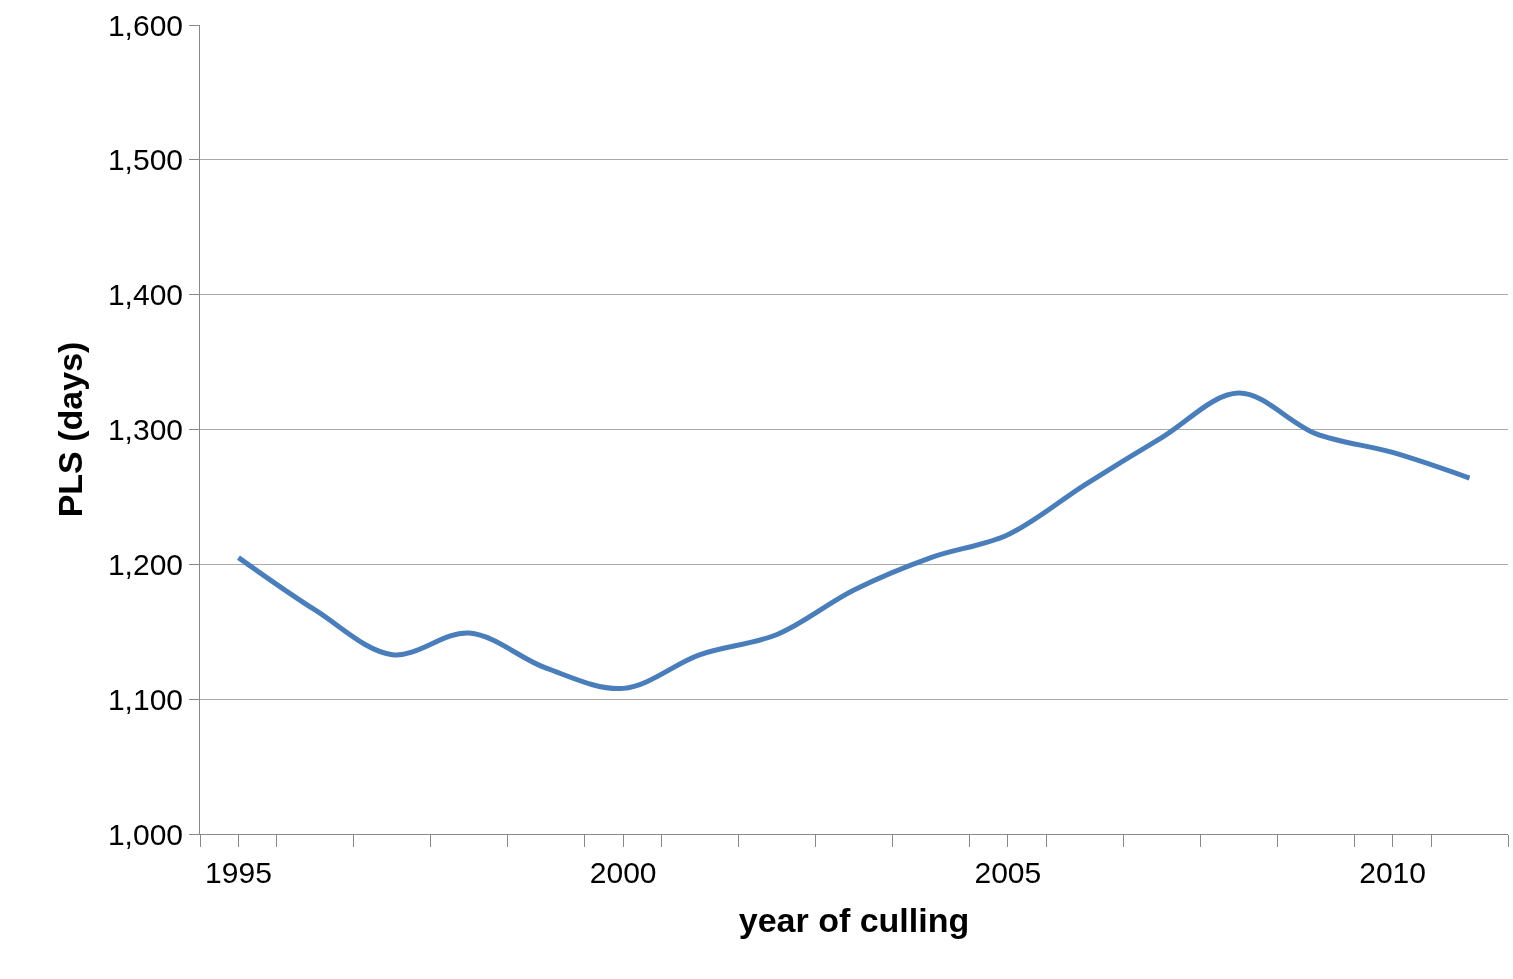  I want to click on x-tick-label: 2005, so click(1008, 872).